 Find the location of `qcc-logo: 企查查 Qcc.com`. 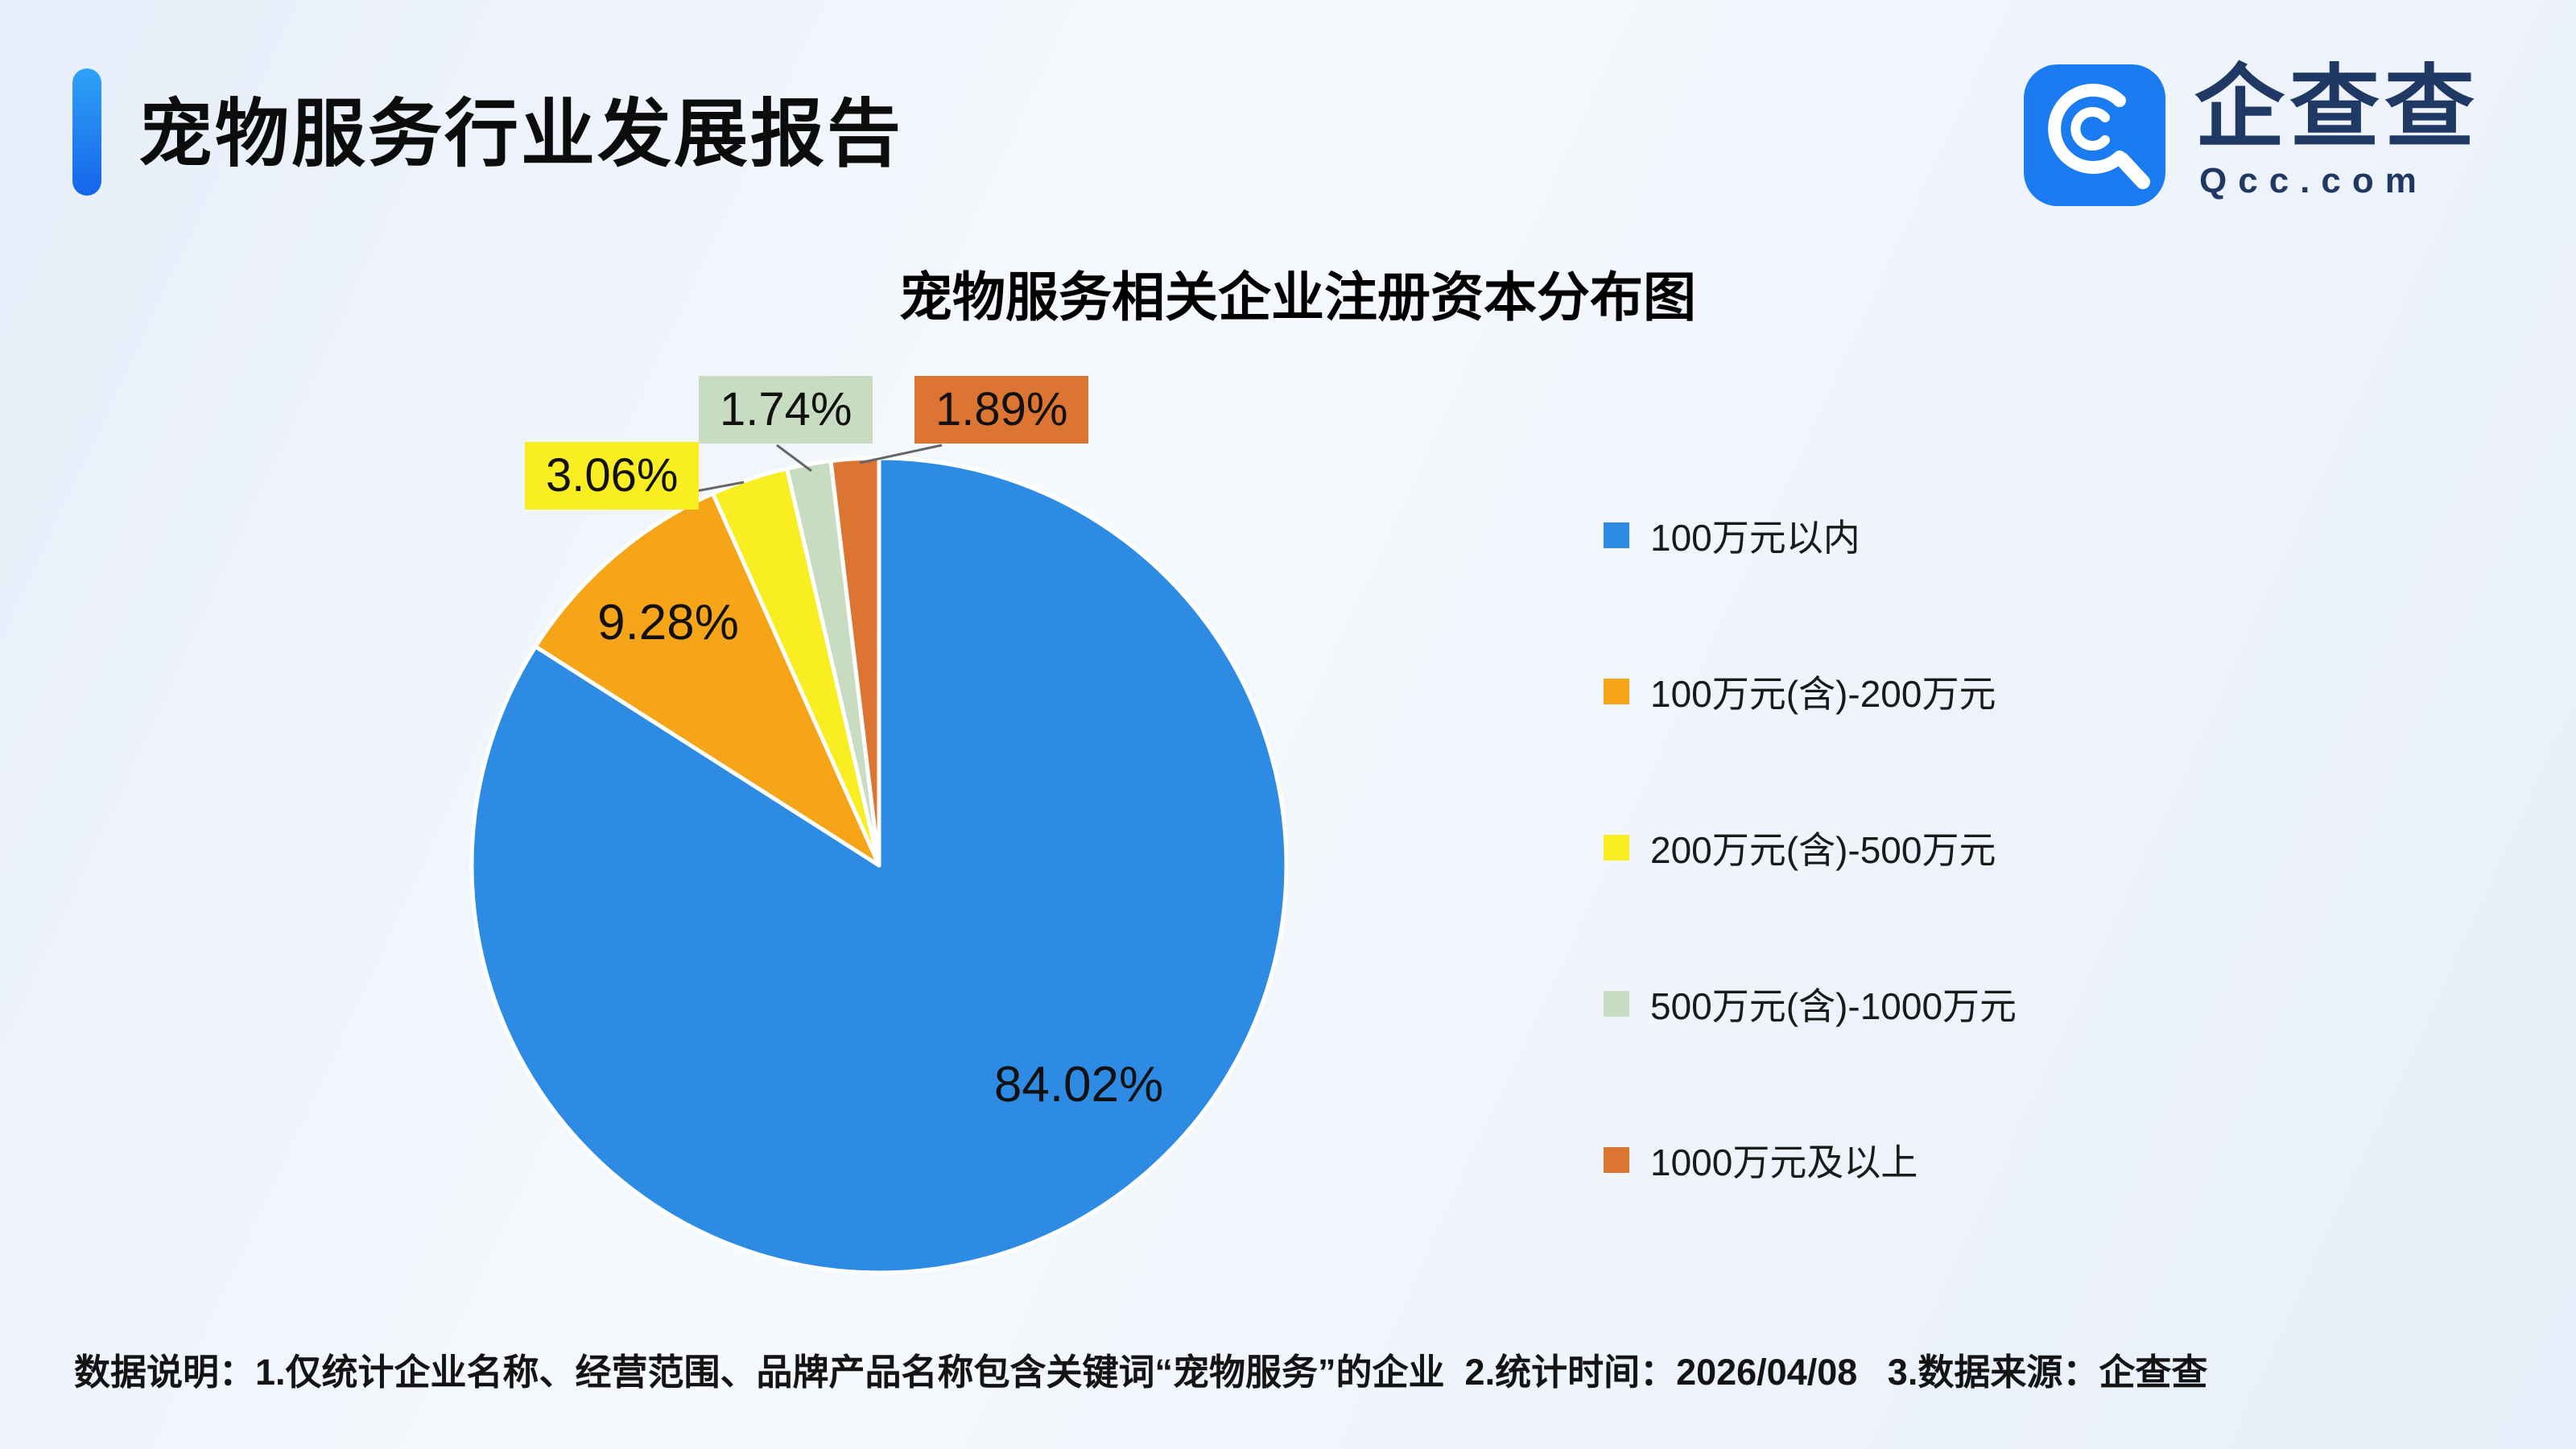

qcc-logo: 企查查 Qcc.com is located at coordinates (2250, 135).